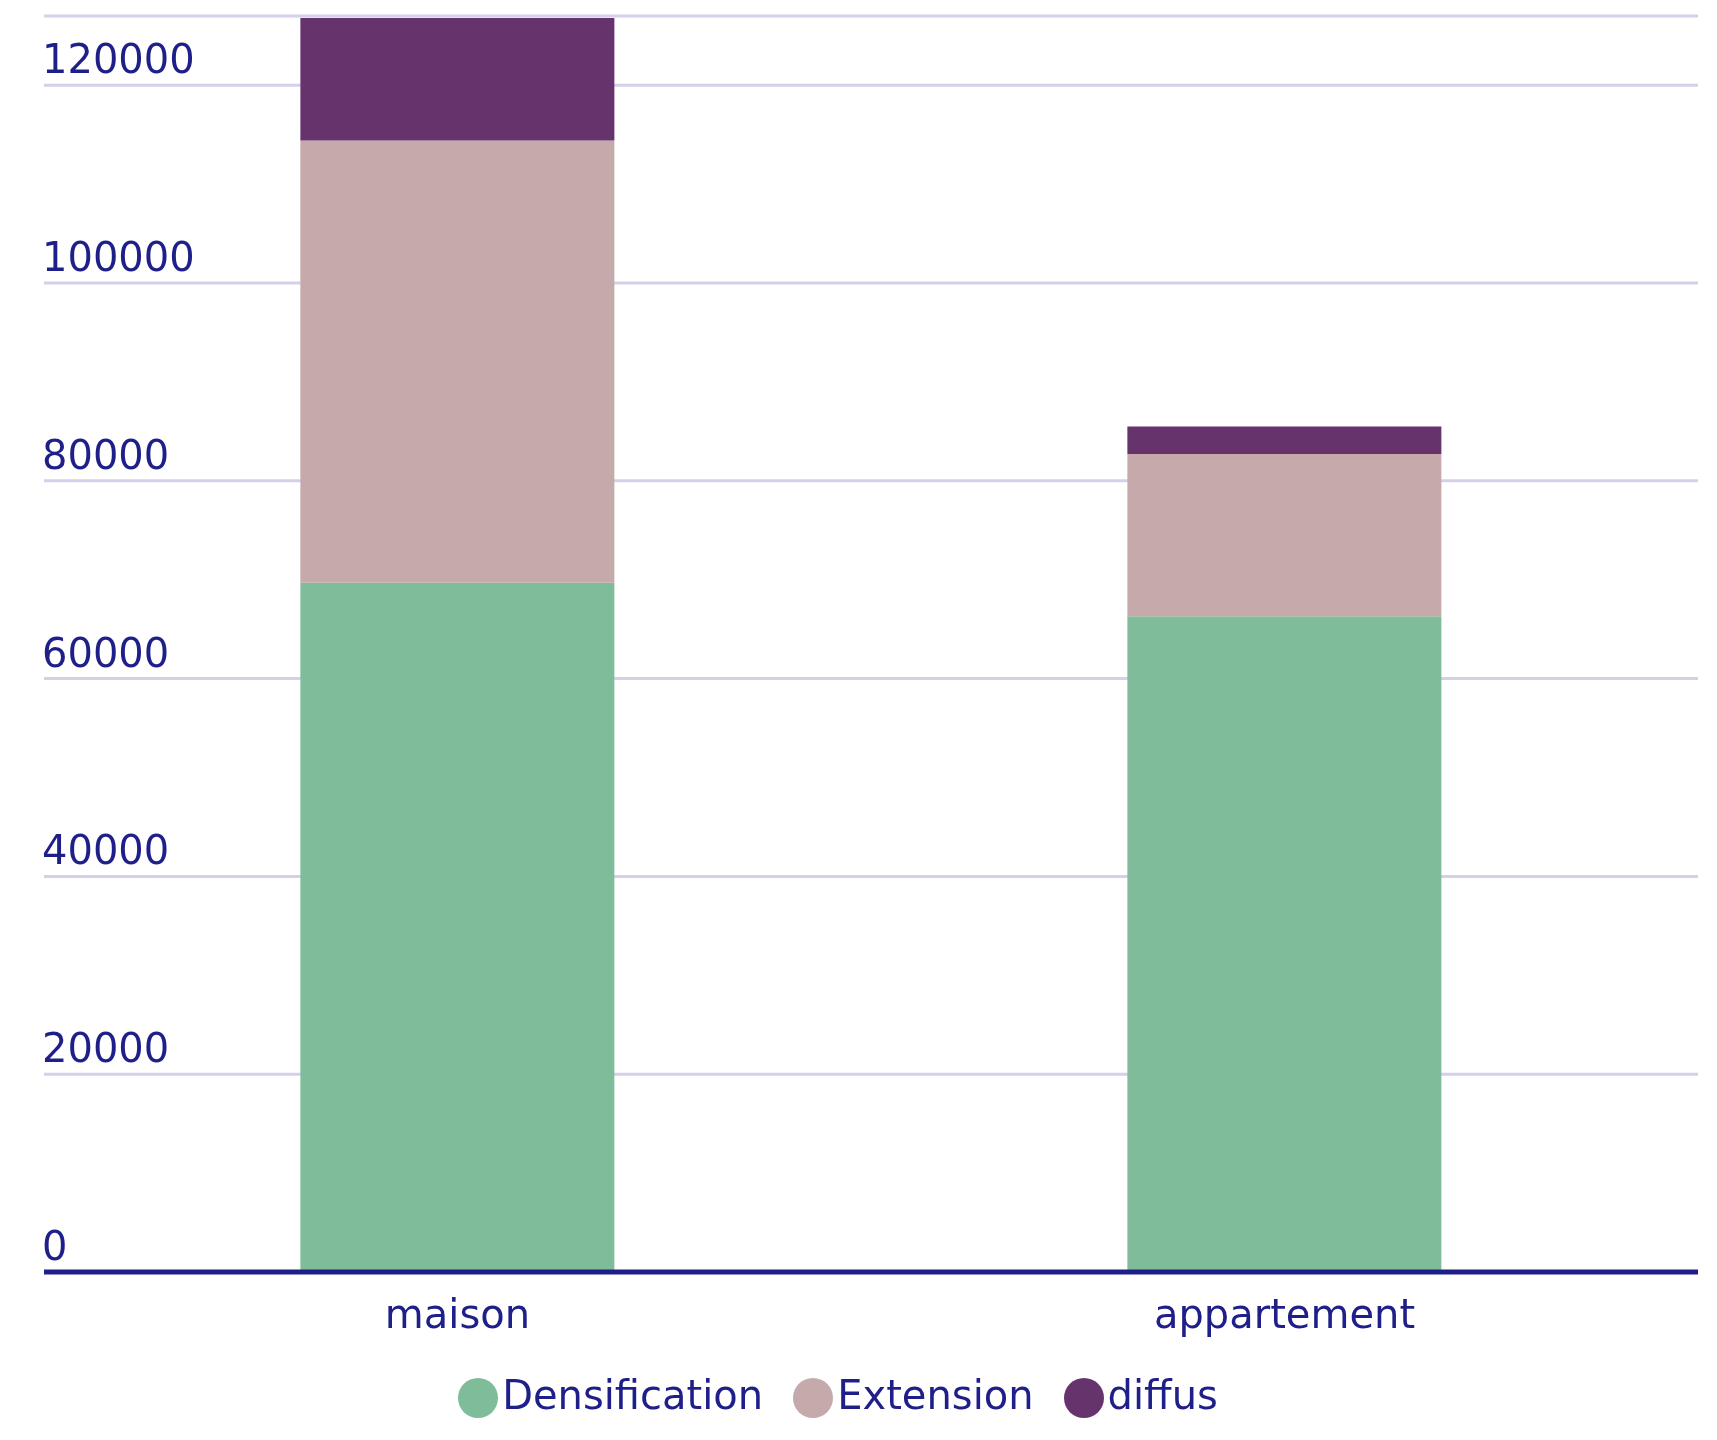 Image resolution: width=1717 pixels, height=1440 pixels. What do you see at coordinates (106, 1048) in the screenshot?
I see `y-tick-label: 20000` at bounding box center [106, 1048].